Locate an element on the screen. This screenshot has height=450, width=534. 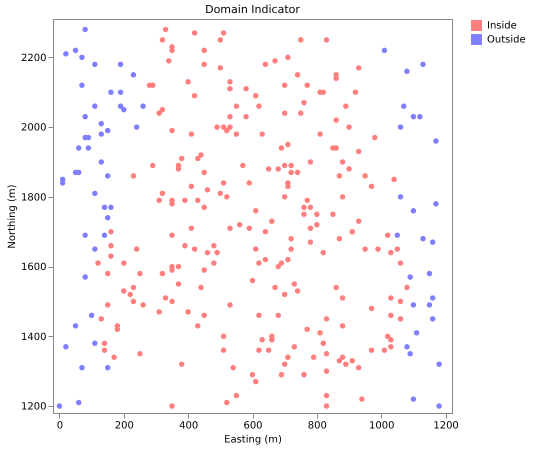
x-tick-label: 1000 is located at coordinates (381, 426).